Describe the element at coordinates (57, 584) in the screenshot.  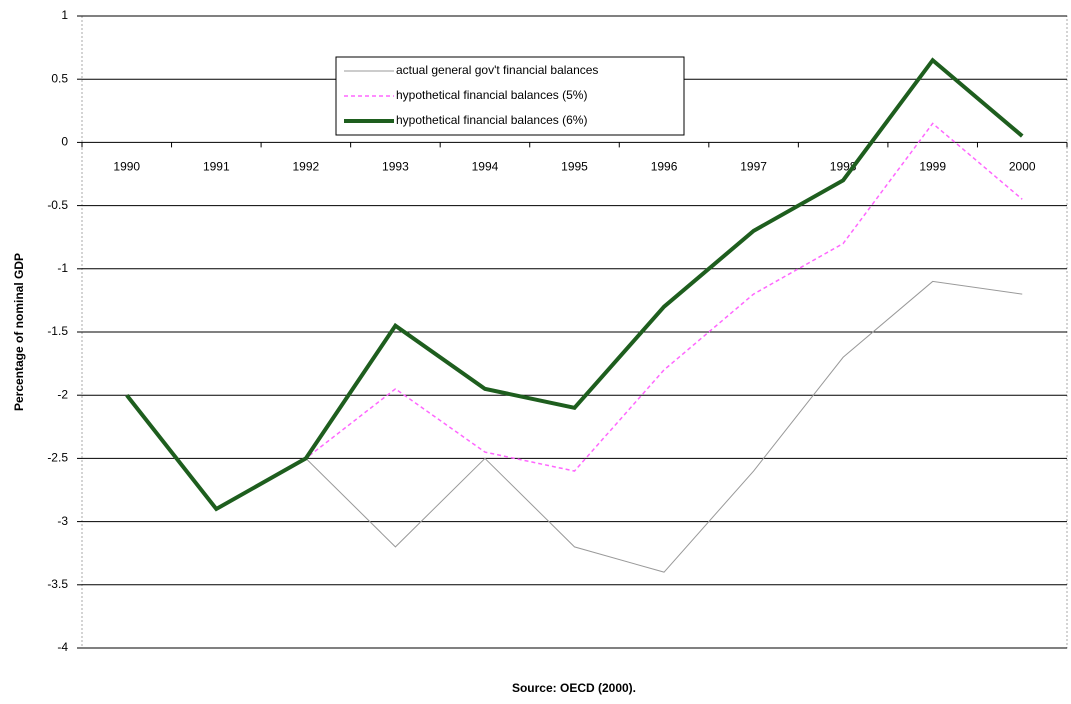
I see `y-tick-label: -3.5` at that location.